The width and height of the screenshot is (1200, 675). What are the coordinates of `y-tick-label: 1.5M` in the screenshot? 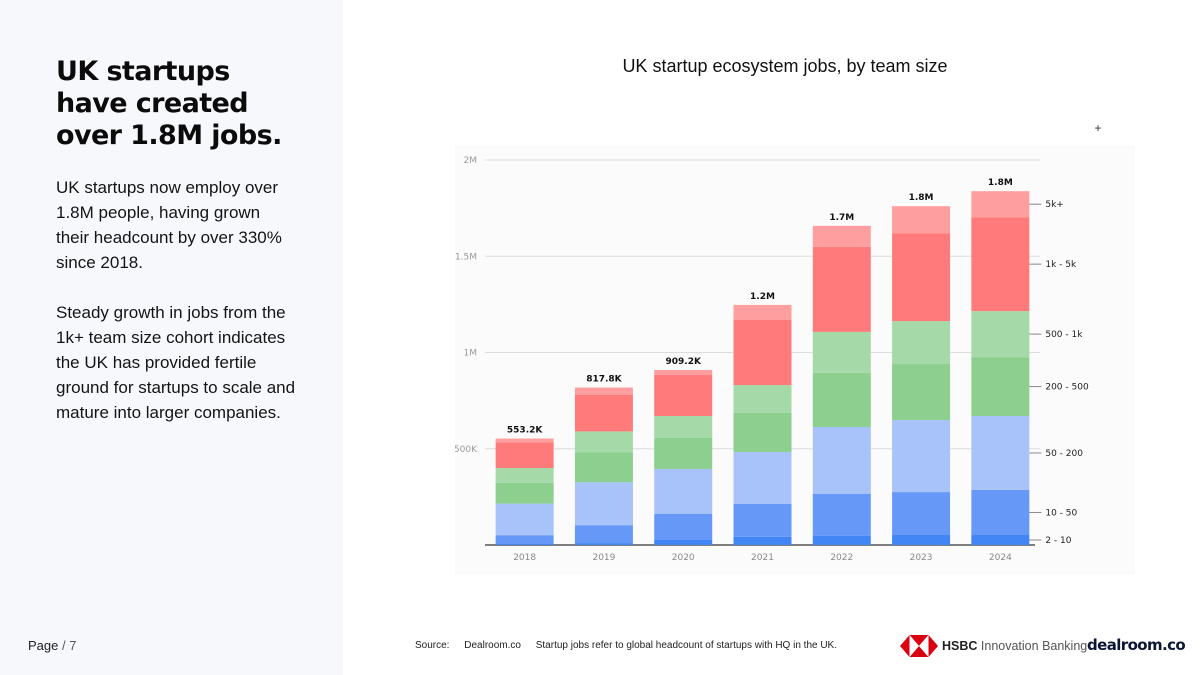 It's located at (466, 257).